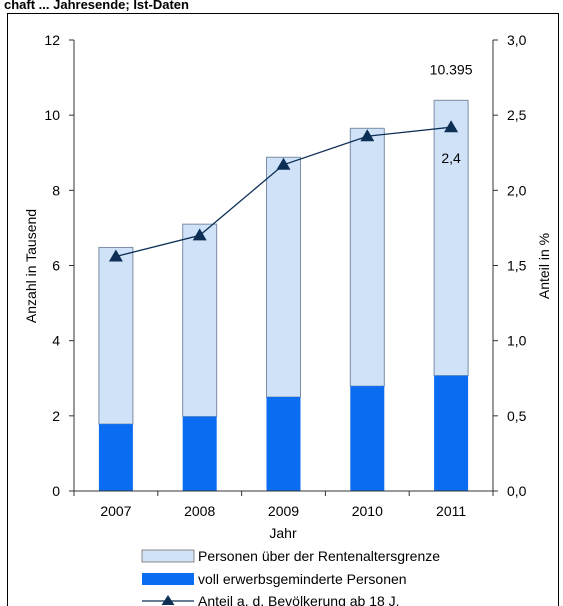  Describe the element at coordinates (283, 511) in the screenshot. I see `x-tick-label: 2009` at that location.